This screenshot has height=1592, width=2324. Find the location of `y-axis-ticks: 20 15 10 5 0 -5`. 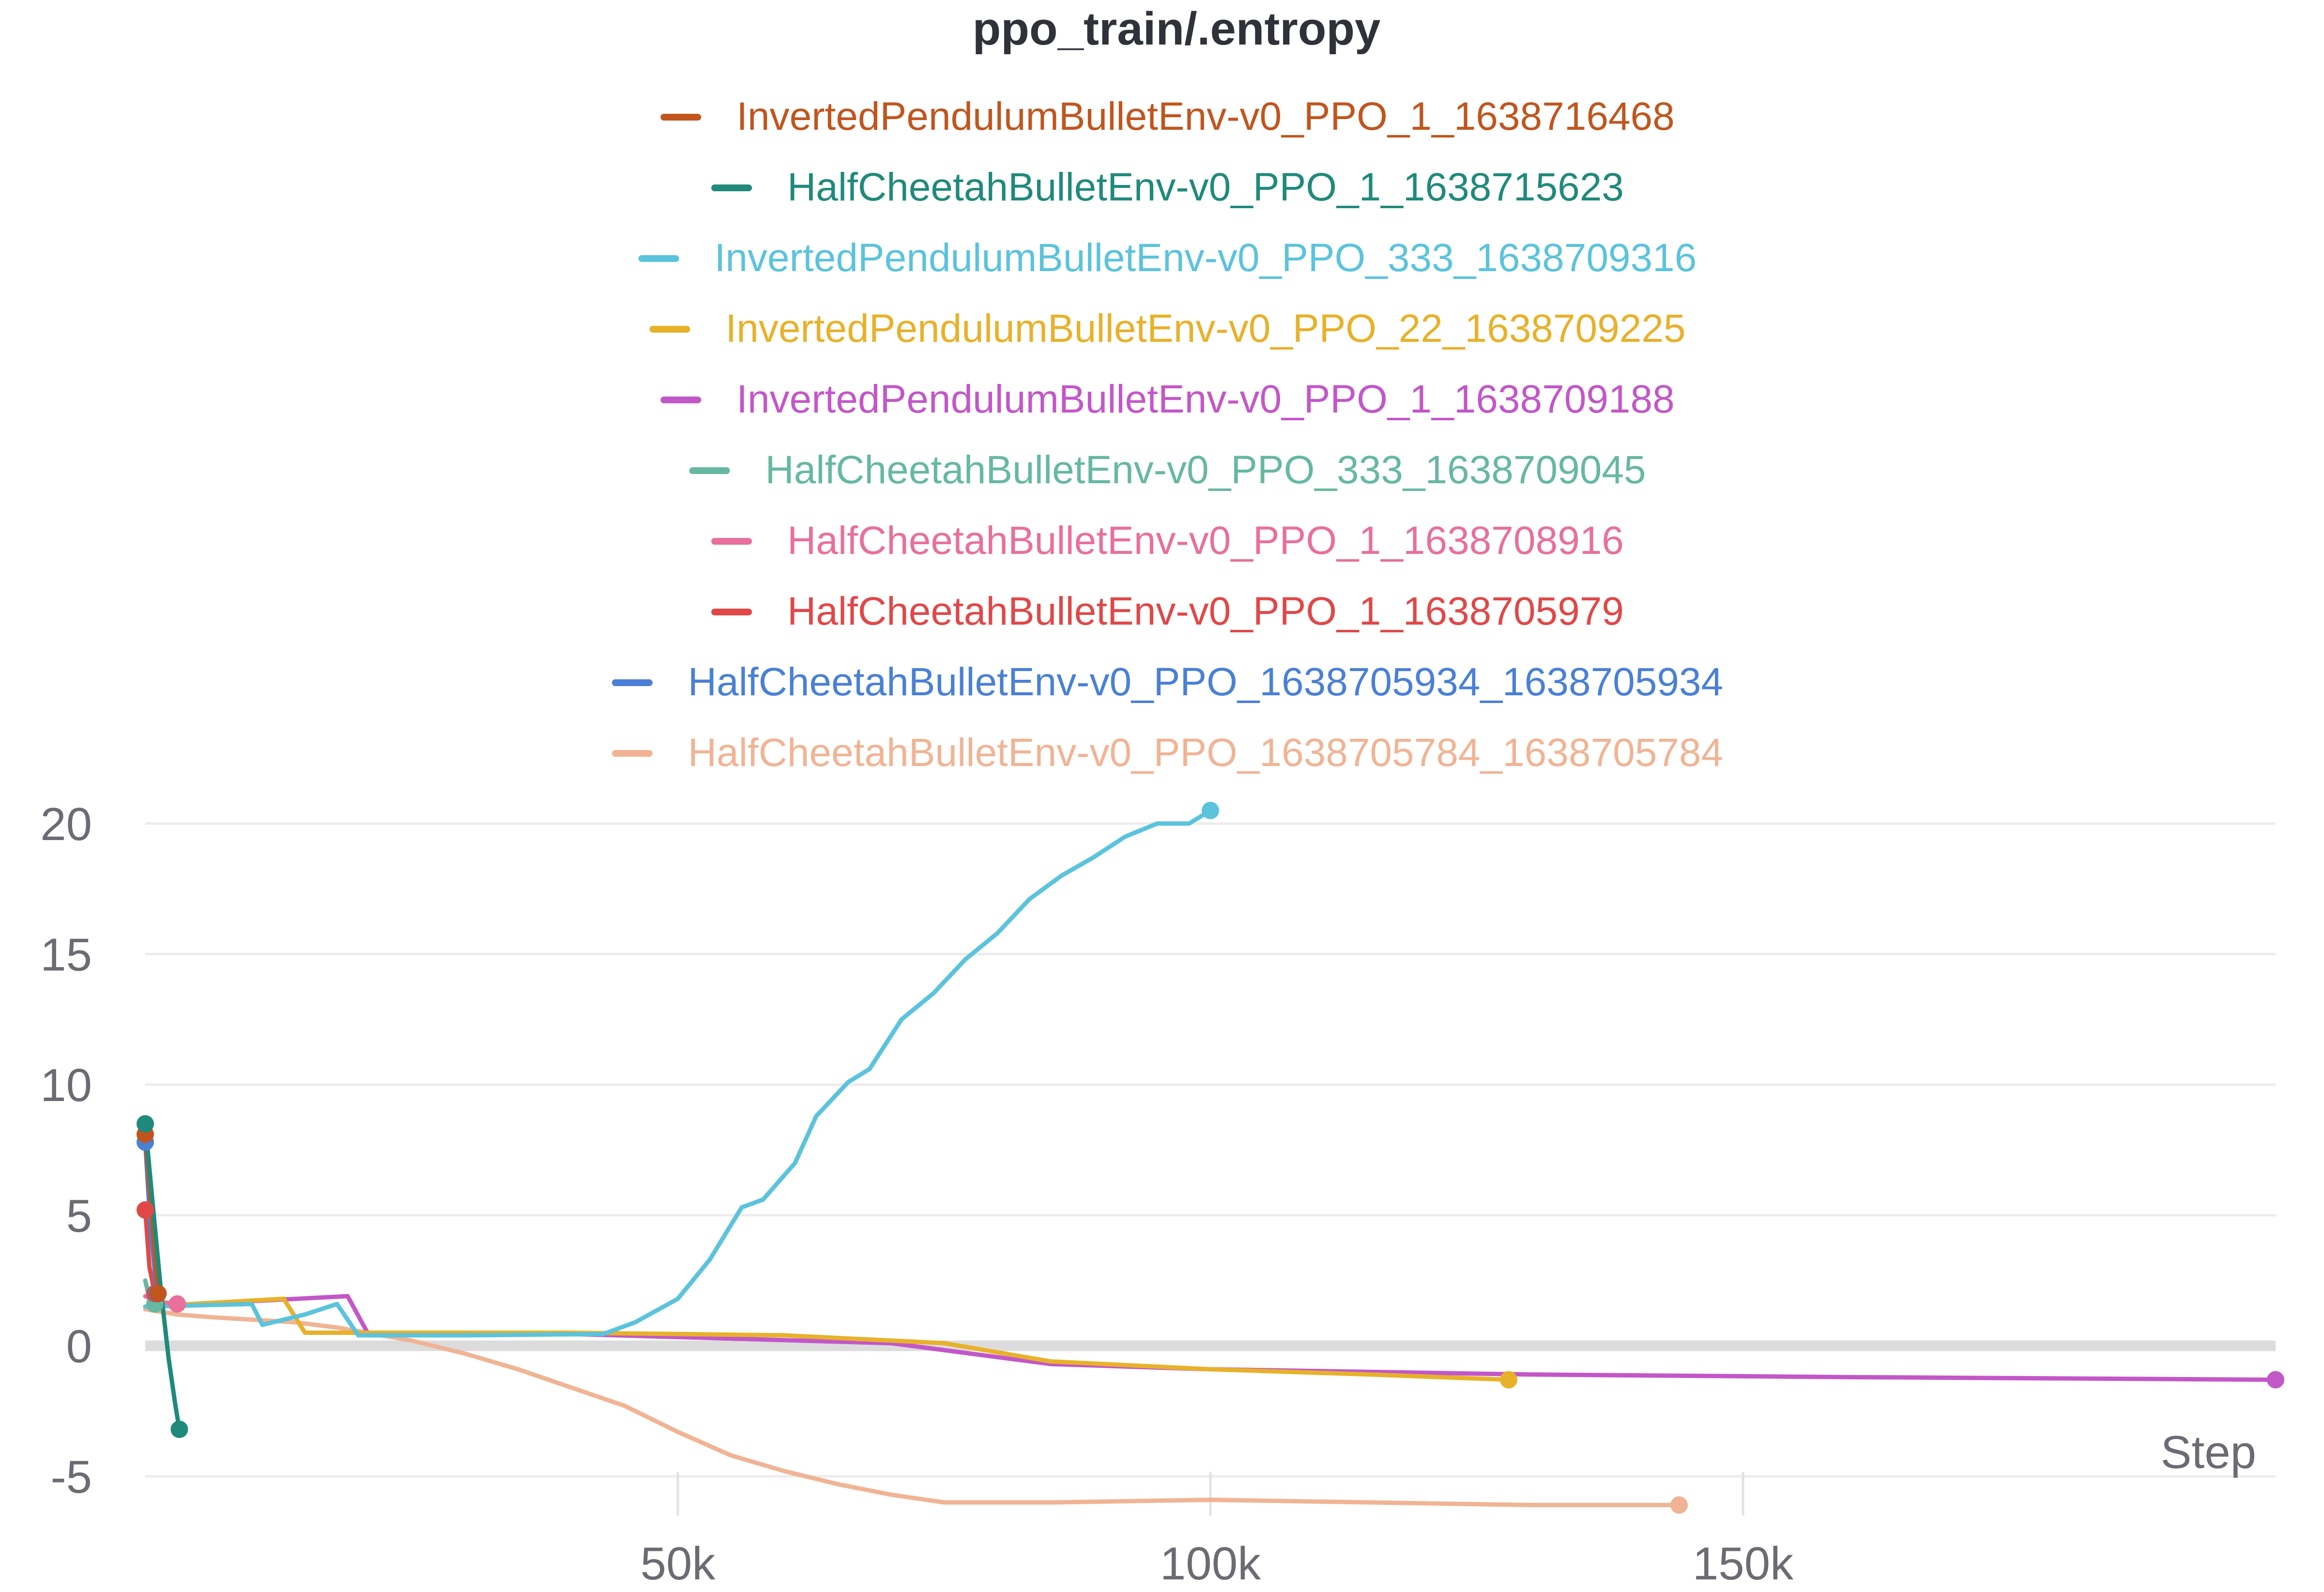

y-axis-ticks: 20 15 10 5 0 -5 is located at coordinates (66, 1151).